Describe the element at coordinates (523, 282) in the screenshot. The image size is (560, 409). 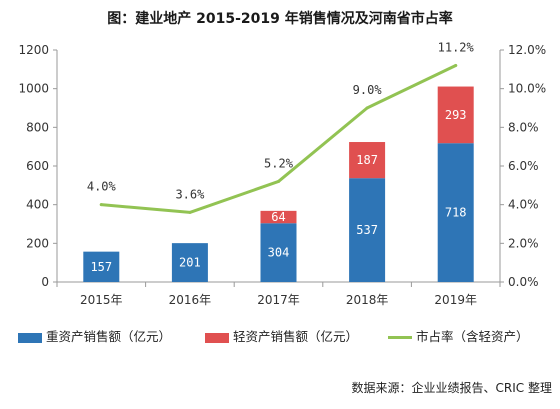
I see `y-right-tick-label: 0.0%` at that location.